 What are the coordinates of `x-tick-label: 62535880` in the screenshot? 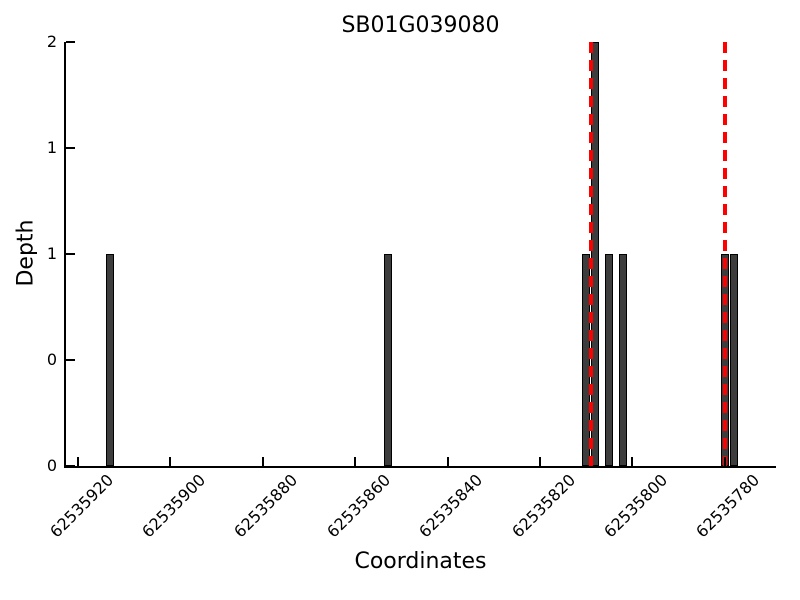 It's located at (266, 506).